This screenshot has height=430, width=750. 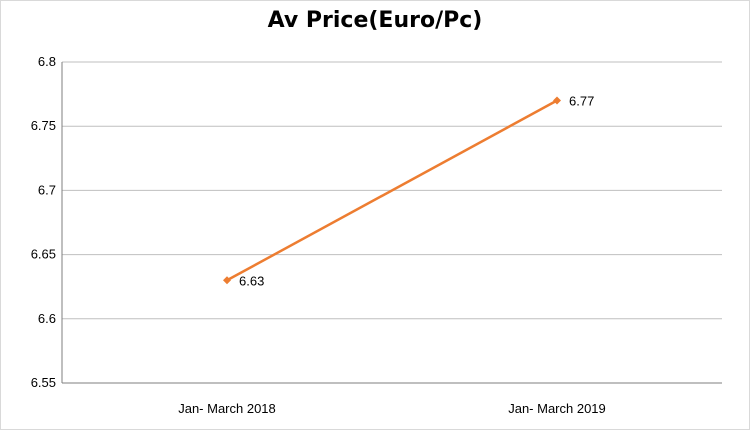 What do you see at coordinates (47, 61) in the screenshot?
I see `y-tick-label: 6.8` at bounding box center [47, 61].